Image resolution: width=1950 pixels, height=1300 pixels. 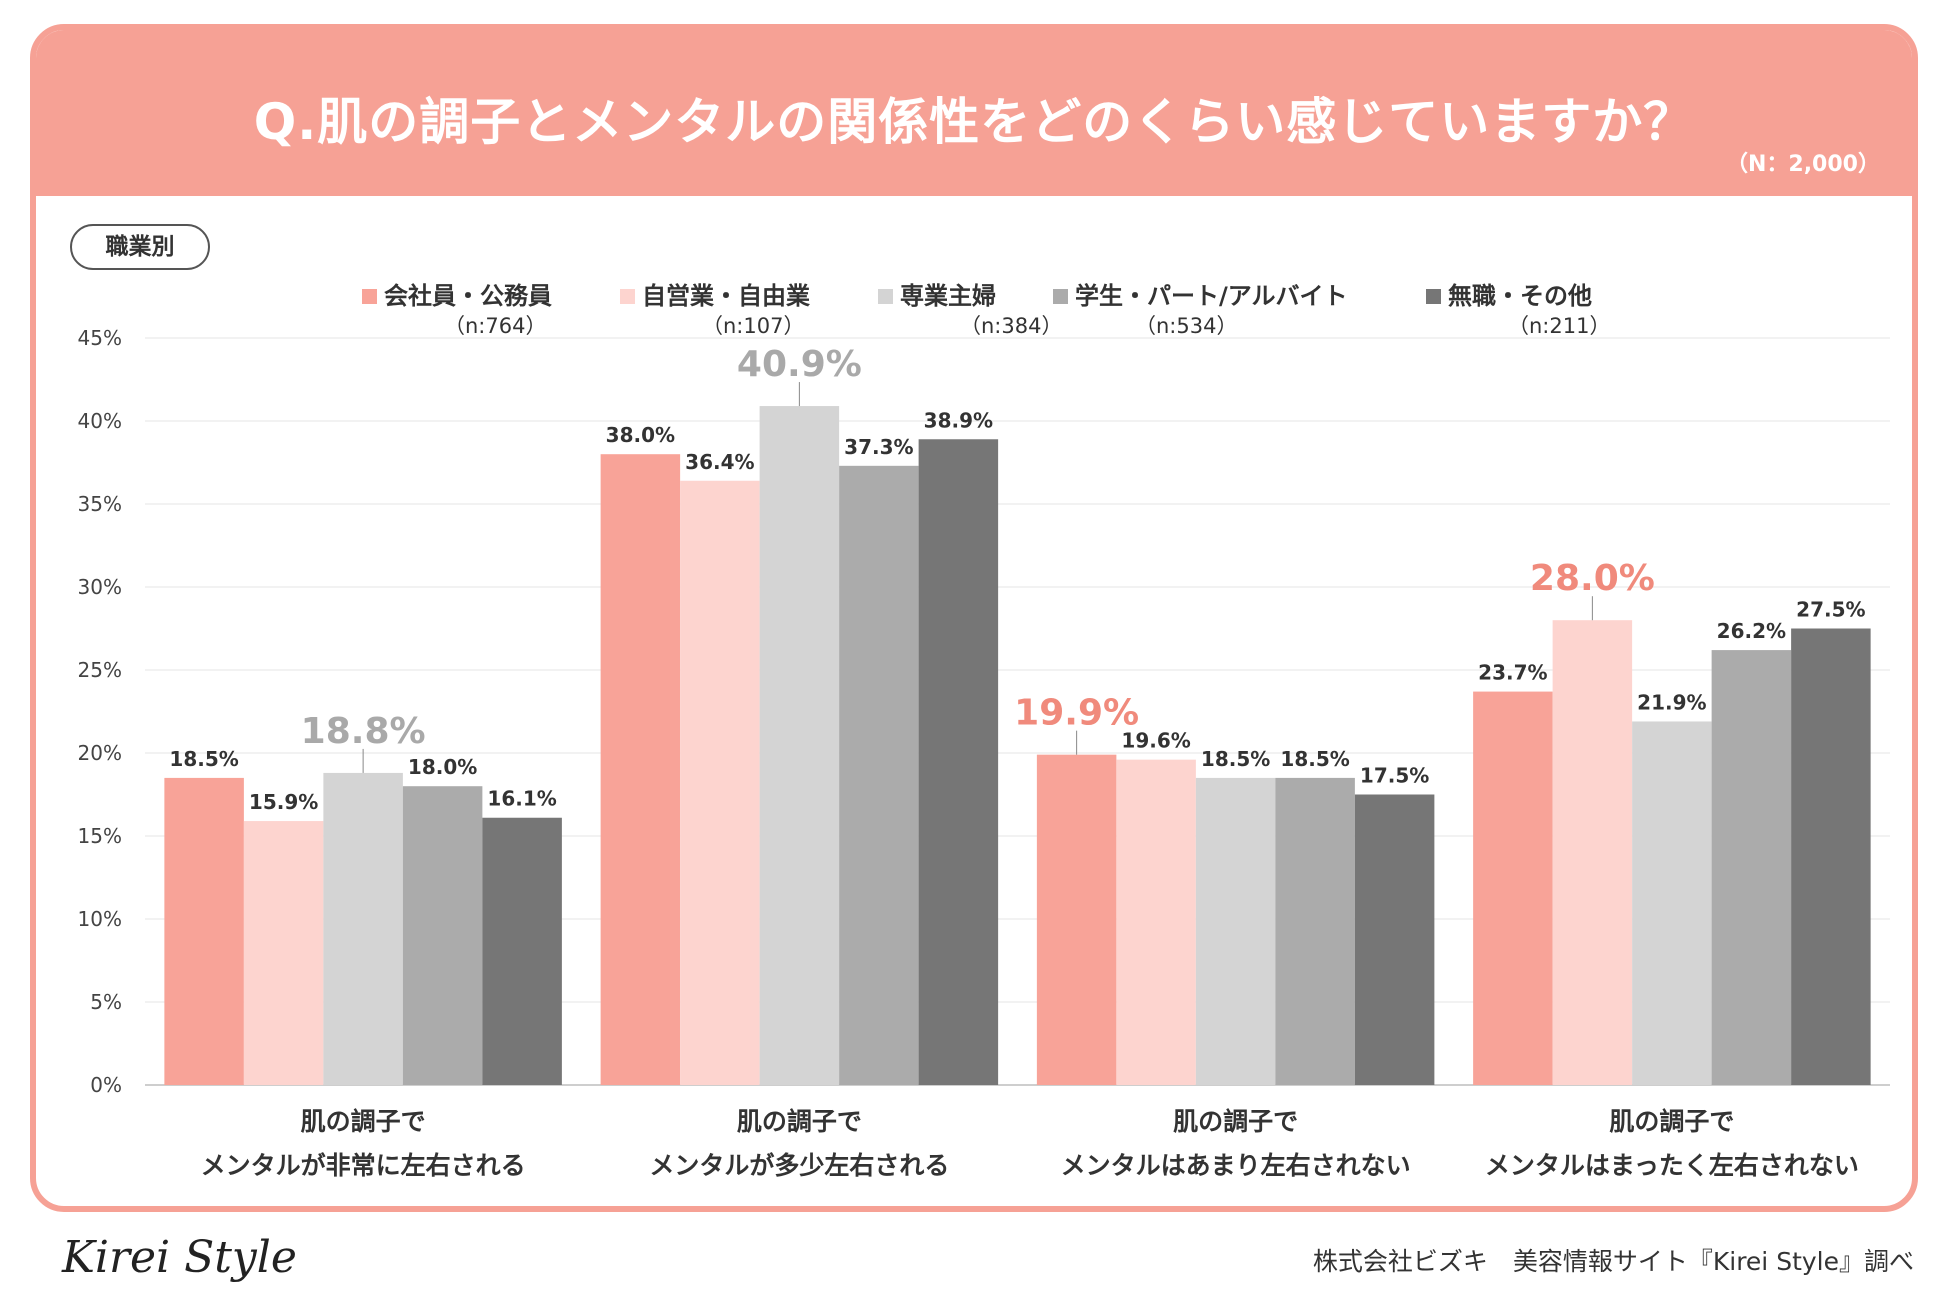 I want to click on legend-label: 自営業・自由業, so click(x=726, y=296).